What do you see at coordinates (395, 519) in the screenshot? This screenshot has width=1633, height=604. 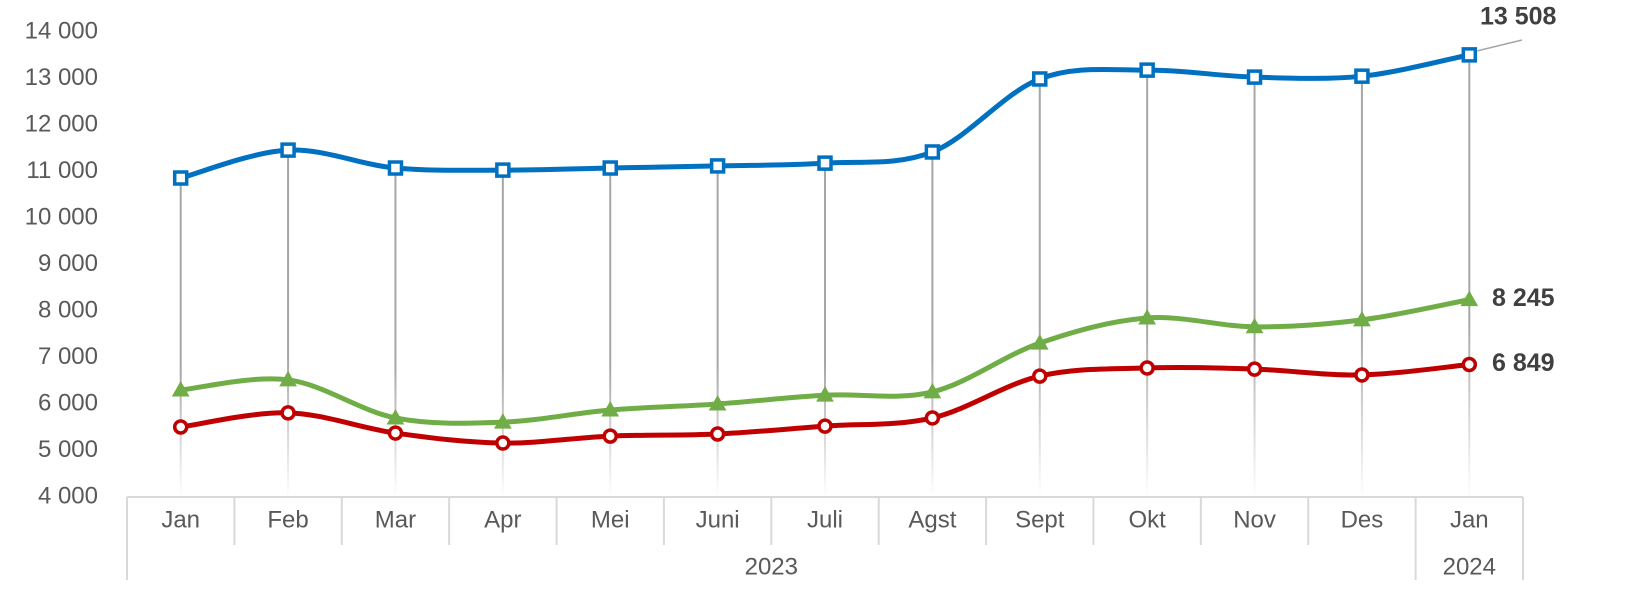 I see `x-tick-label: Mar` at bounding box center [395, 519].